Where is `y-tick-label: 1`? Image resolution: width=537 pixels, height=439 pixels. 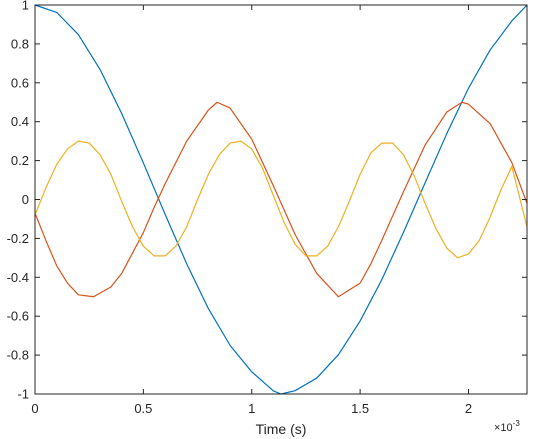
y-tick-label: 1 is located at coordinates (25, 6).